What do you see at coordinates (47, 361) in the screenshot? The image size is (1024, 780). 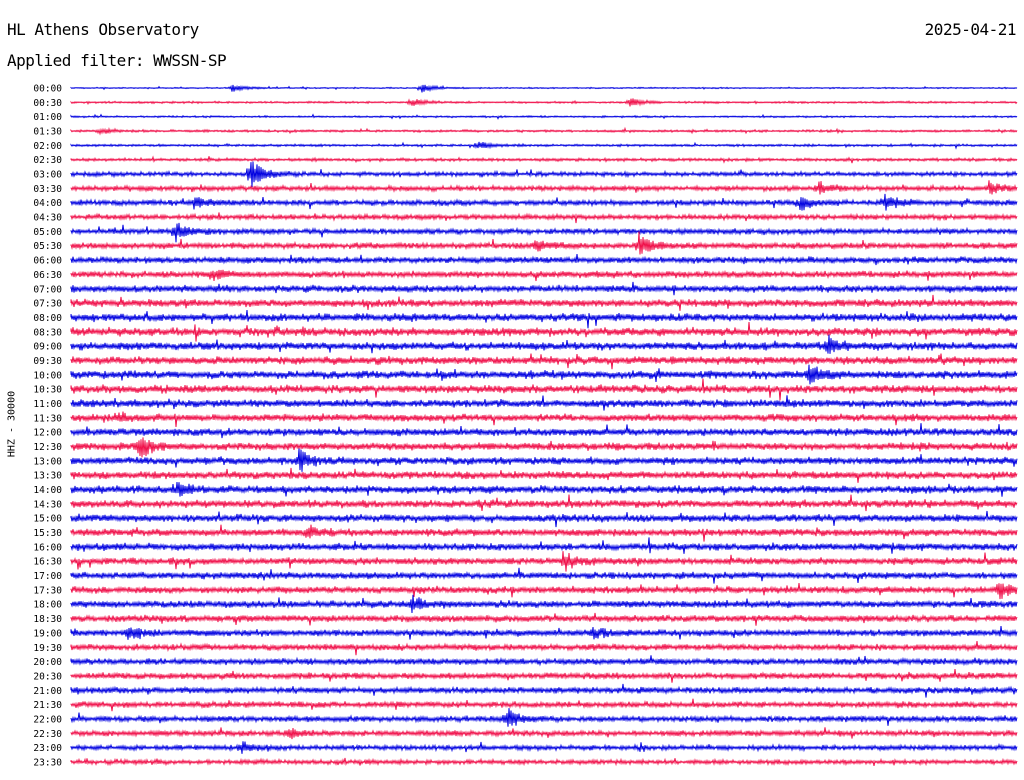 I see `time-tick-label: 09:30` at bounding box center [47, 361].